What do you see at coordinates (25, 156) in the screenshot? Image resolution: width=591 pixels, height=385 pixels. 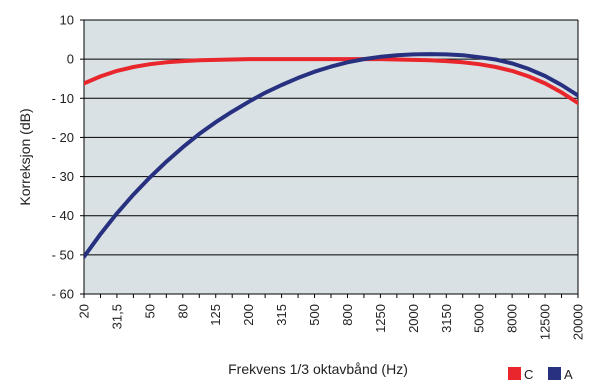 I see `y-axis-label: Korreksjon (dB)` at bounding box center [25, 156].